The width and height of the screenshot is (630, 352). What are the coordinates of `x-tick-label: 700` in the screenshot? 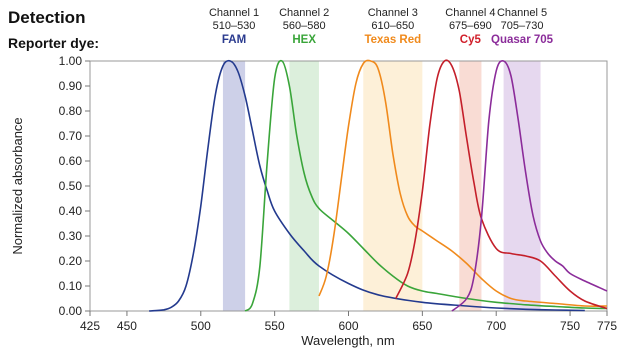 It's located at (496, 326).